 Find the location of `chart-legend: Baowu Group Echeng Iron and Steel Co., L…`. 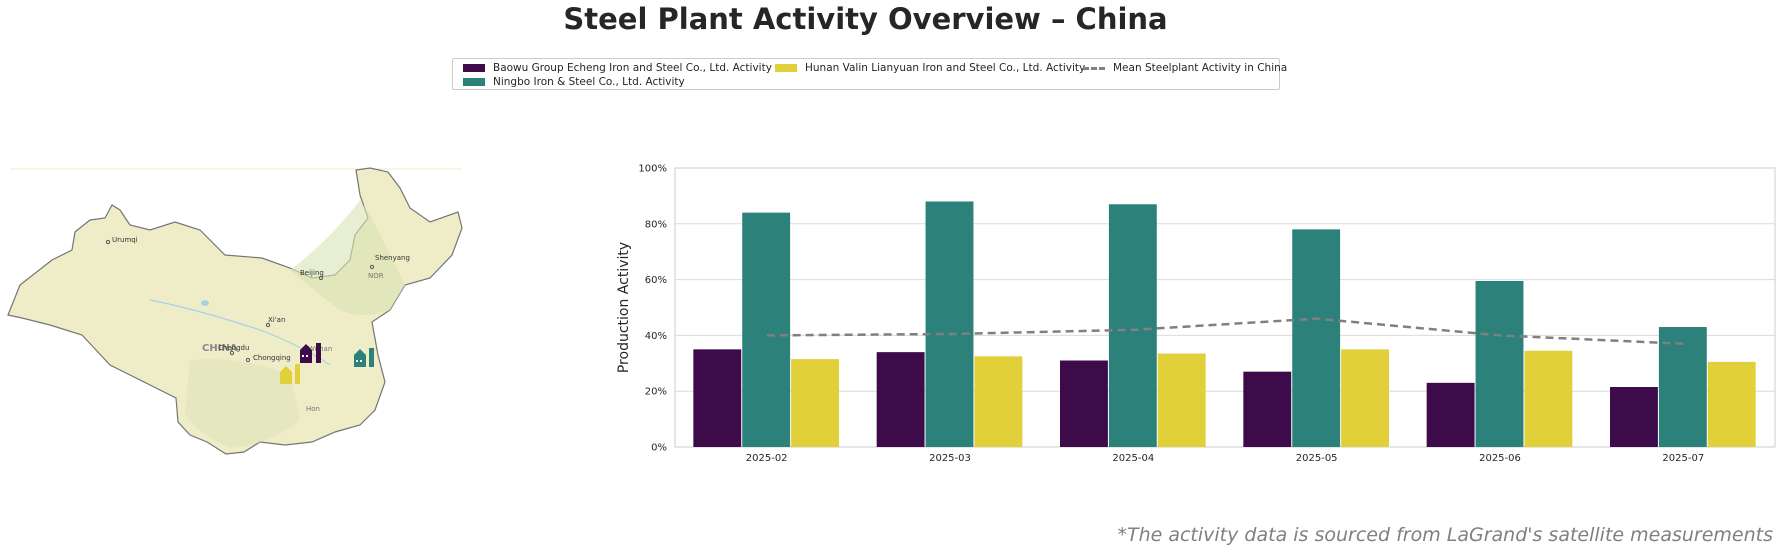

chart-legend: Baowu Group Echeng Iron and Steel Co., L… is located at coordinates (869, 74).